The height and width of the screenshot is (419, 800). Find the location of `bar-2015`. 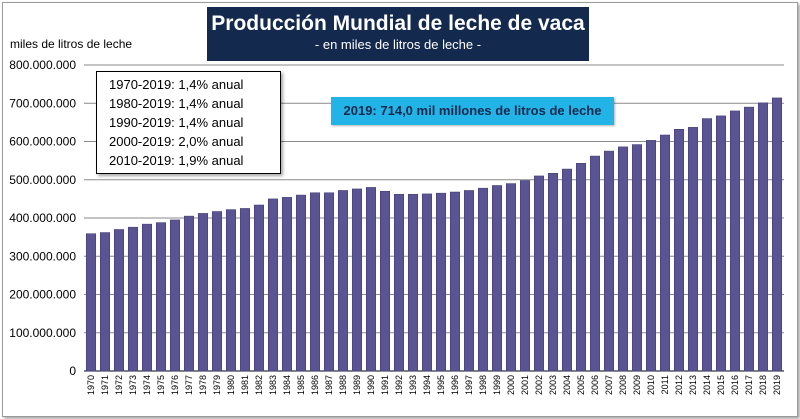

bar-2015 is located at coordinates (721, 243).